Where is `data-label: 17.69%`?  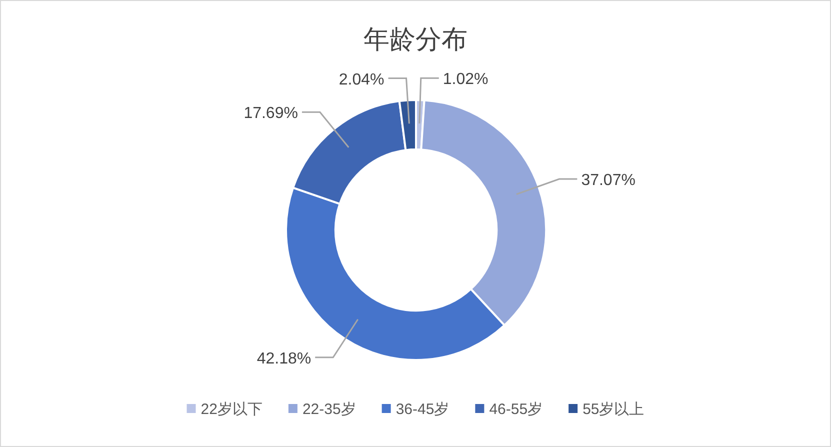 data-label: 17.69% is located at coordinates (271, 113).